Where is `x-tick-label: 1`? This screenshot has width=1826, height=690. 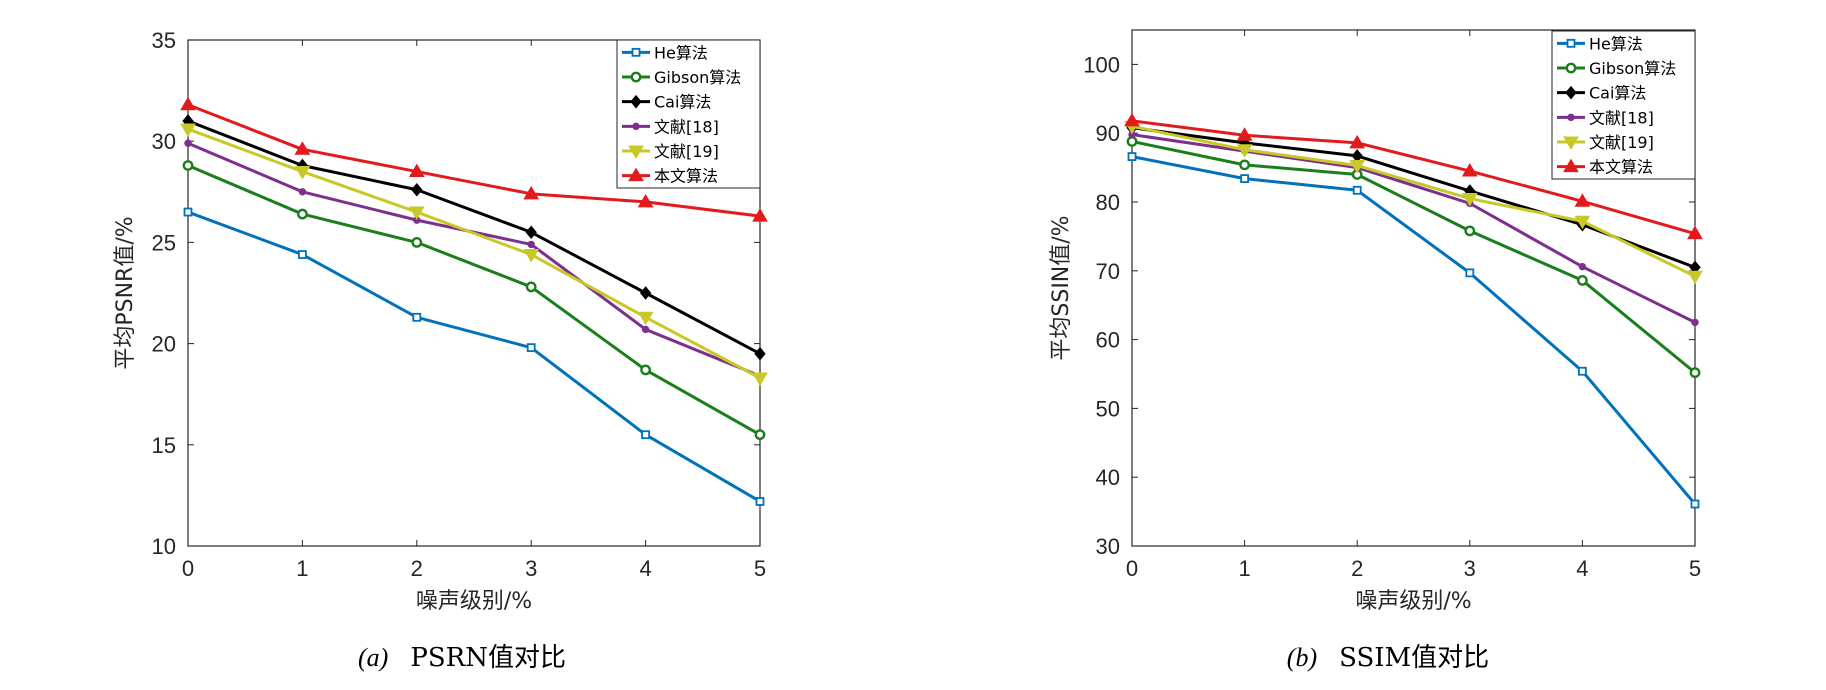 x-tick-label: 1 is located at coordinates (302, 568).